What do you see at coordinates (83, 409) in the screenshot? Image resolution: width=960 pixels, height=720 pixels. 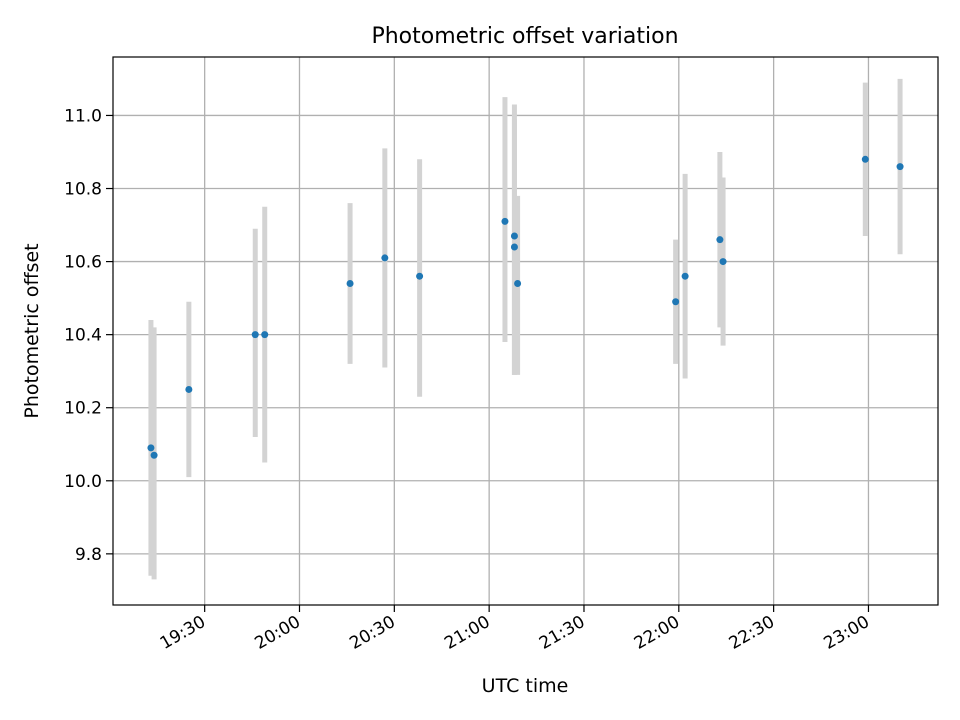 I see `y-tick-label: 10.2` at bounding box center [83, 409].